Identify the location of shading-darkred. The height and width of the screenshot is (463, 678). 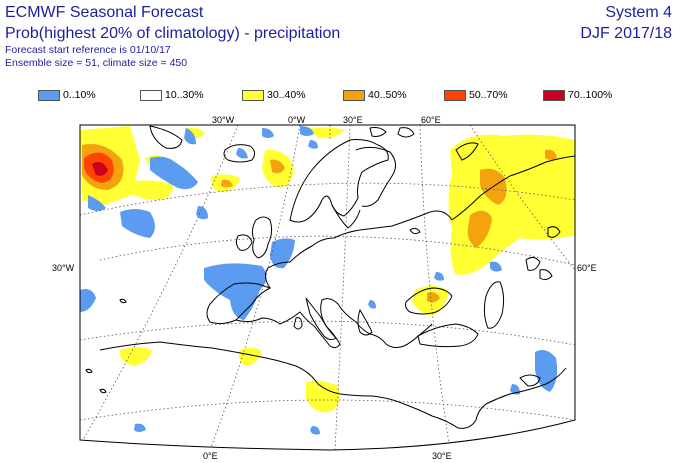
(100, 169).